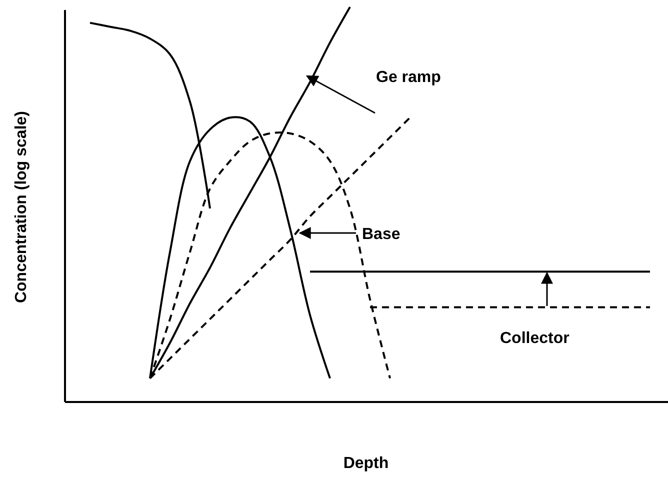 This screenshot has height=479, width=668. Describe the element at coordinates (409, 77) in the screenshot. I see `annotation: Ge ramp` at that location.